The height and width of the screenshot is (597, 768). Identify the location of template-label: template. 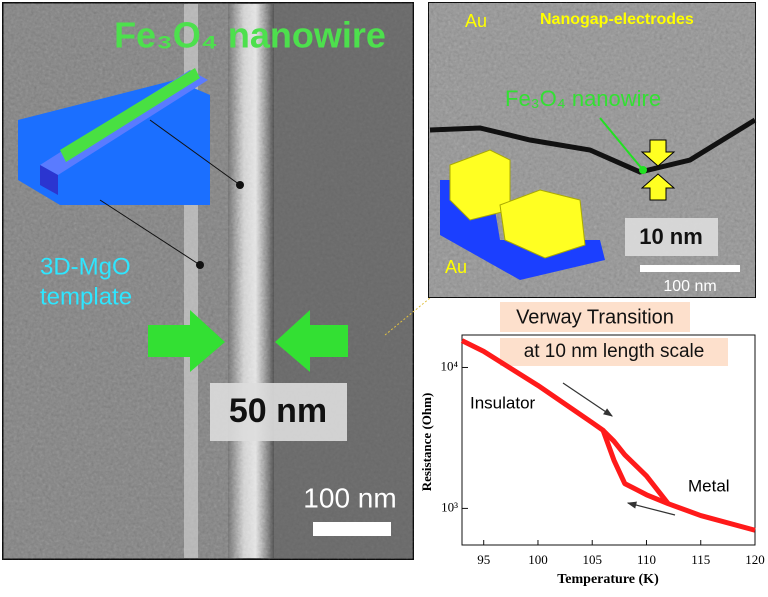
(86, 296).